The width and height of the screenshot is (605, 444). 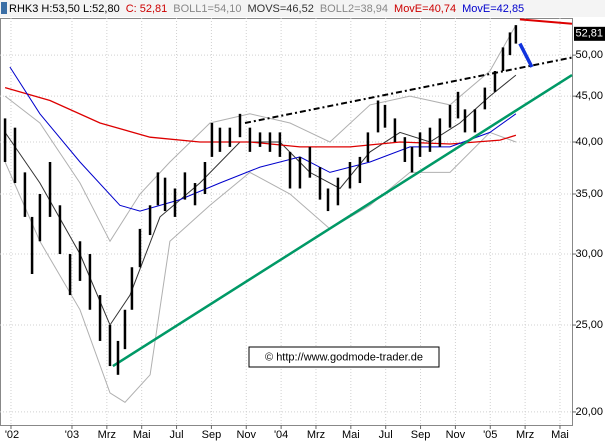 What do you see at coordinates (490, 435) in the screenshot?
I see `x-tick-label: '05` at bounding box center [490, 435].